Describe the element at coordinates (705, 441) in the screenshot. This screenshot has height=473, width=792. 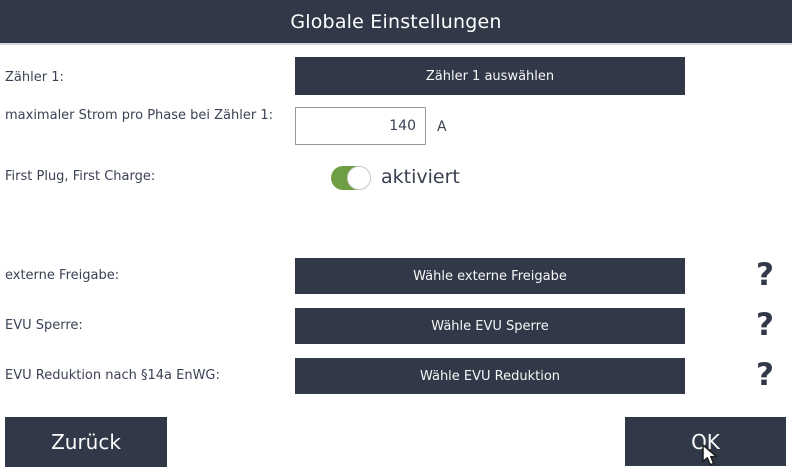
I see `ok-button: OK` at that location.